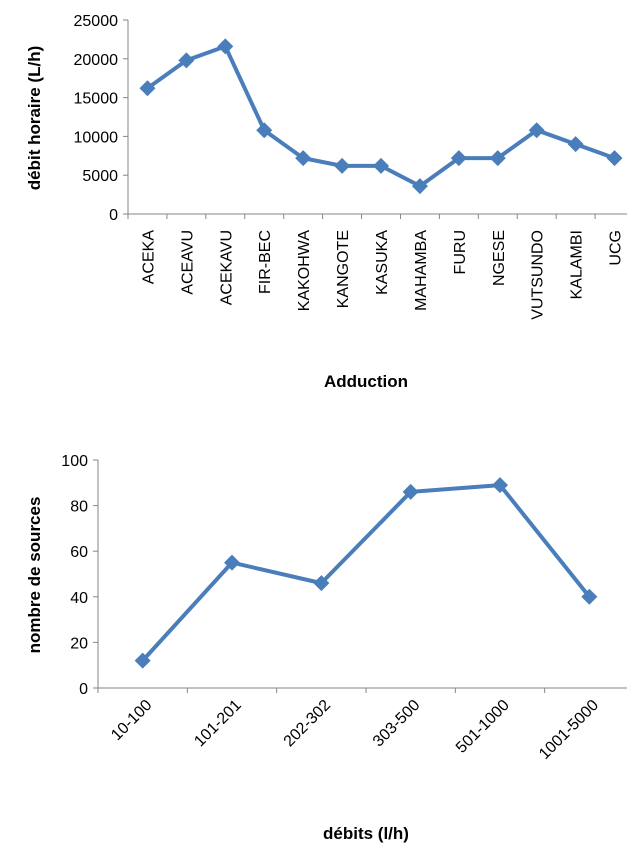  Describe the element at coordinates (34, 118) in the screenshot. I see `y-axis-title: débit horaire (L/h)` at that location.